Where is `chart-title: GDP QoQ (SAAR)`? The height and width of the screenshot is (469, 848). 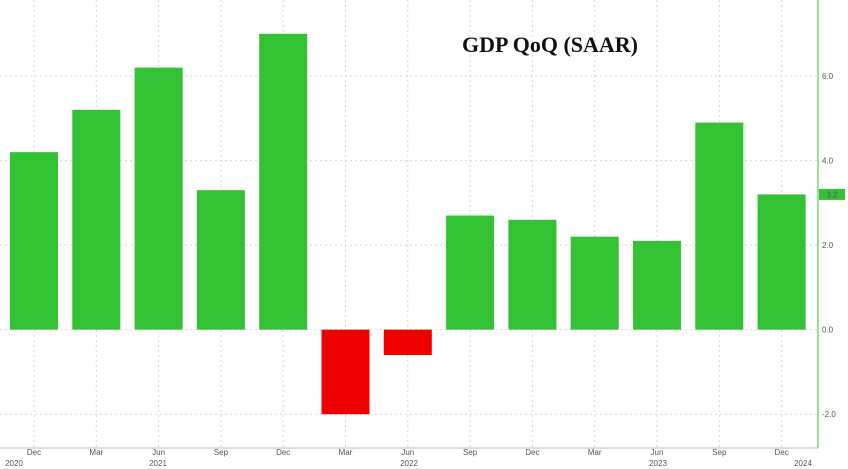 chart-title: GDP QoQ (SAAR) is located at coordinates (550, 44).